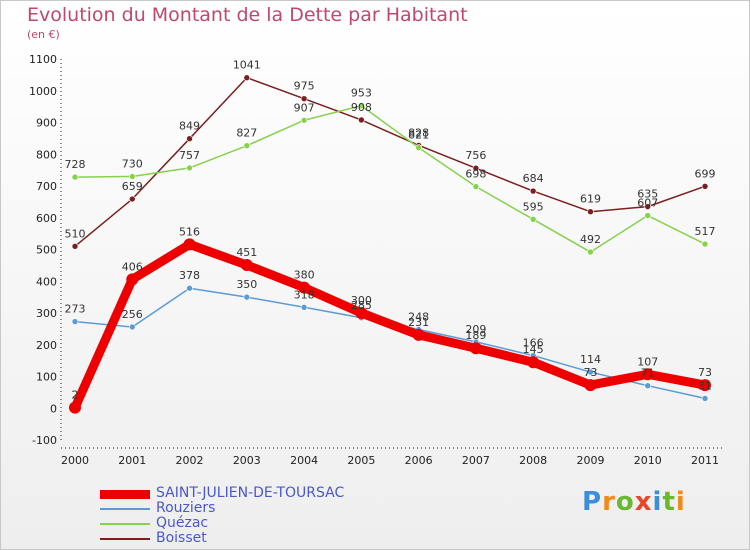  I want to click on data-label: 517, so click(705, 231).